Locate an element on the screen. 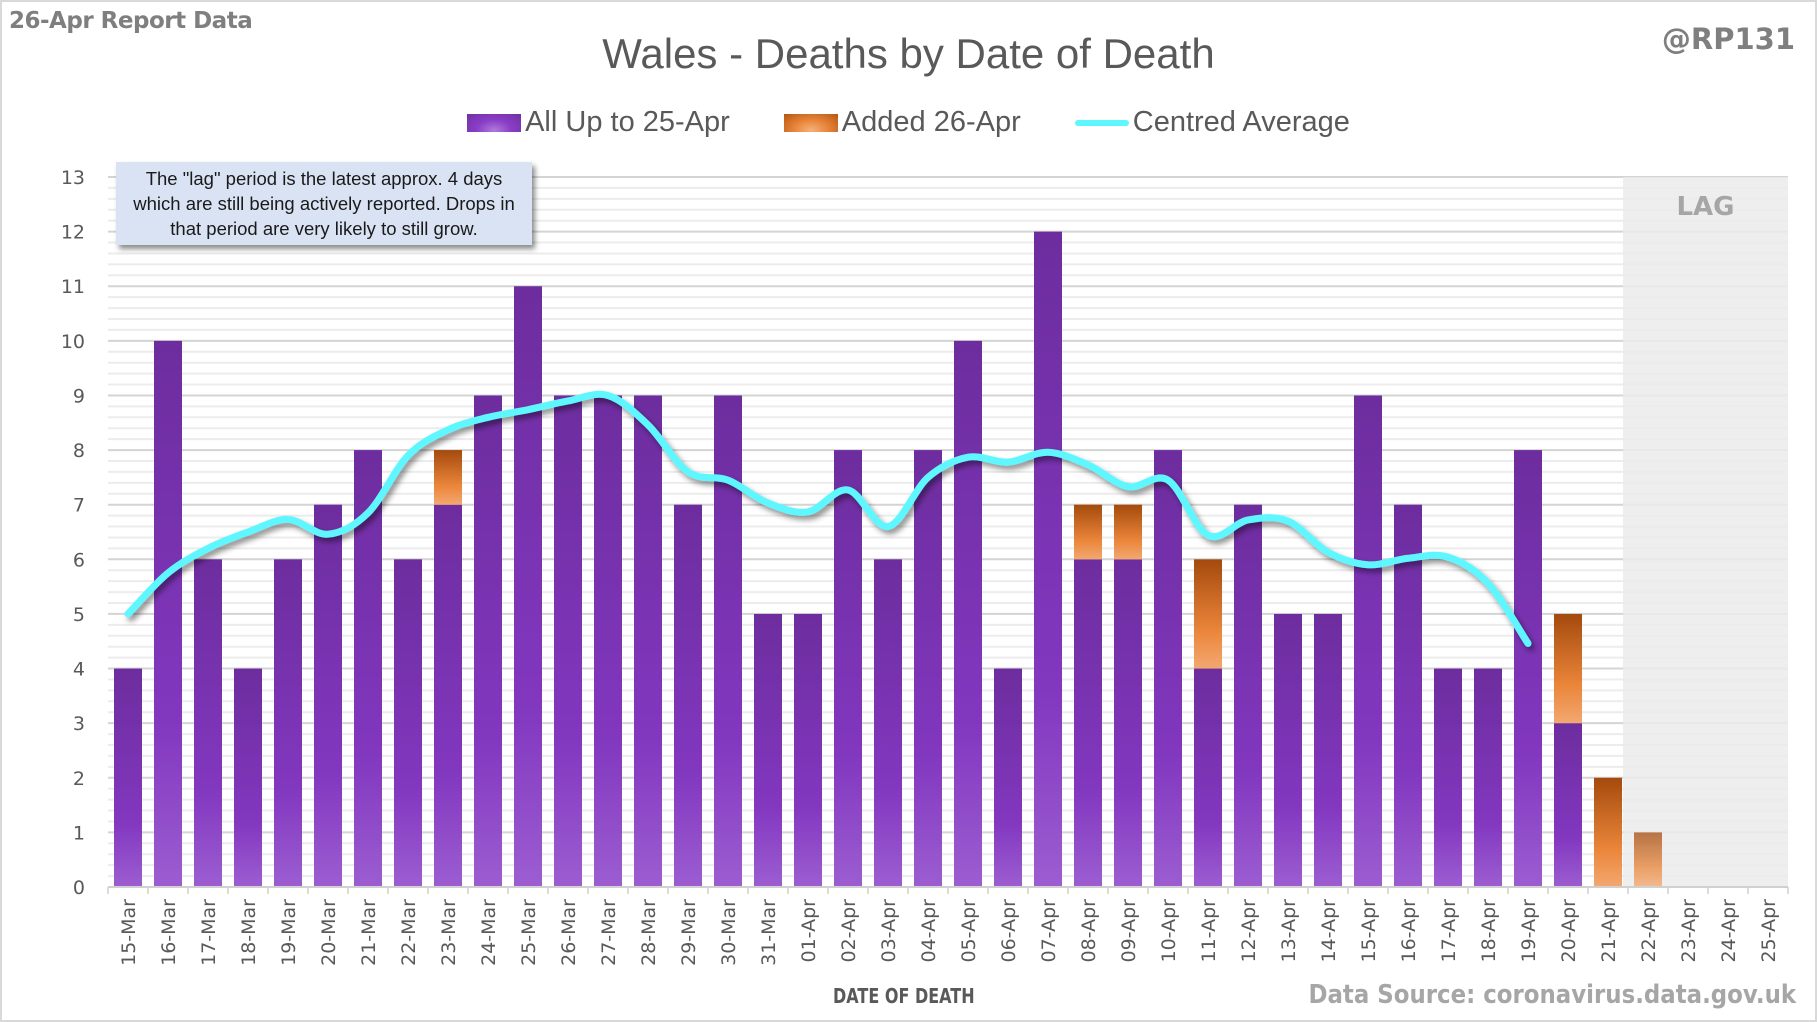 This screenshot has width=1817, height=1022. x-tick-label: 28-Mar is located at coordinates (649, 932).